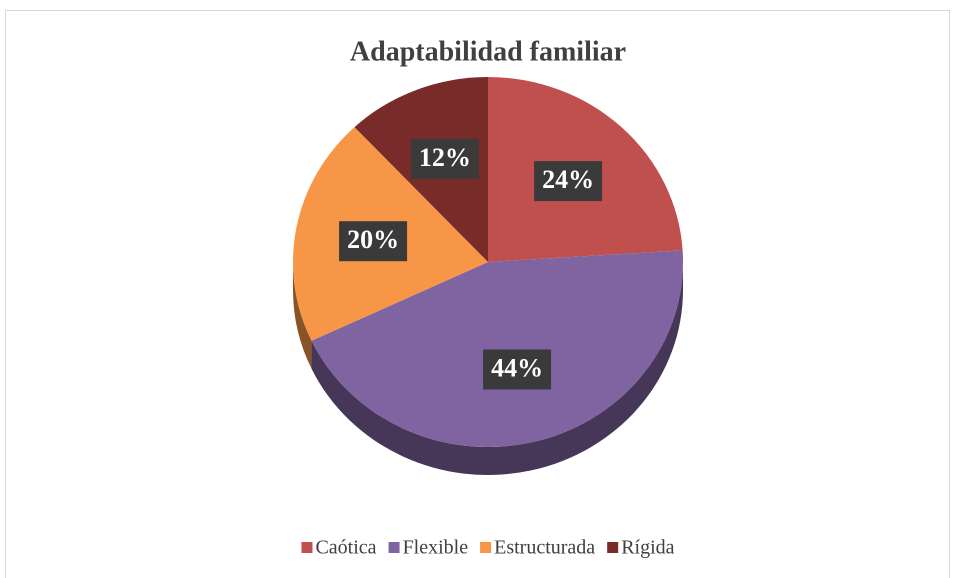 The height and width of the screenshot is (578, 955). I want to click on legend: Caótica Flexible Estructurada Rígida, so click(488, 548).